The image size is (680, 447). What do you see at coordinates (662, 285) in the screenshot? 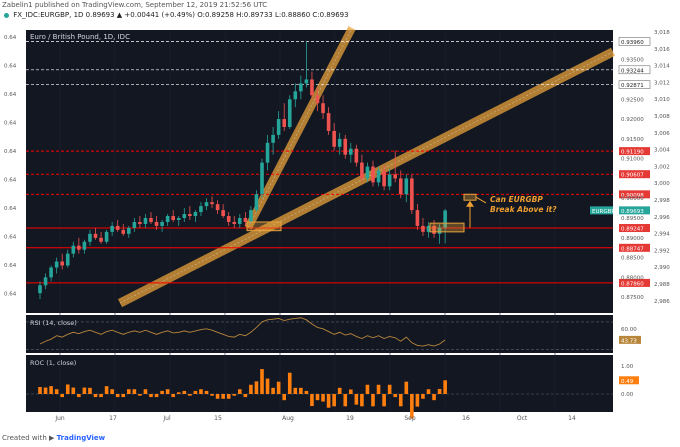
I see `right-axis-tick: 2,988` at bounding box center [662, 285].